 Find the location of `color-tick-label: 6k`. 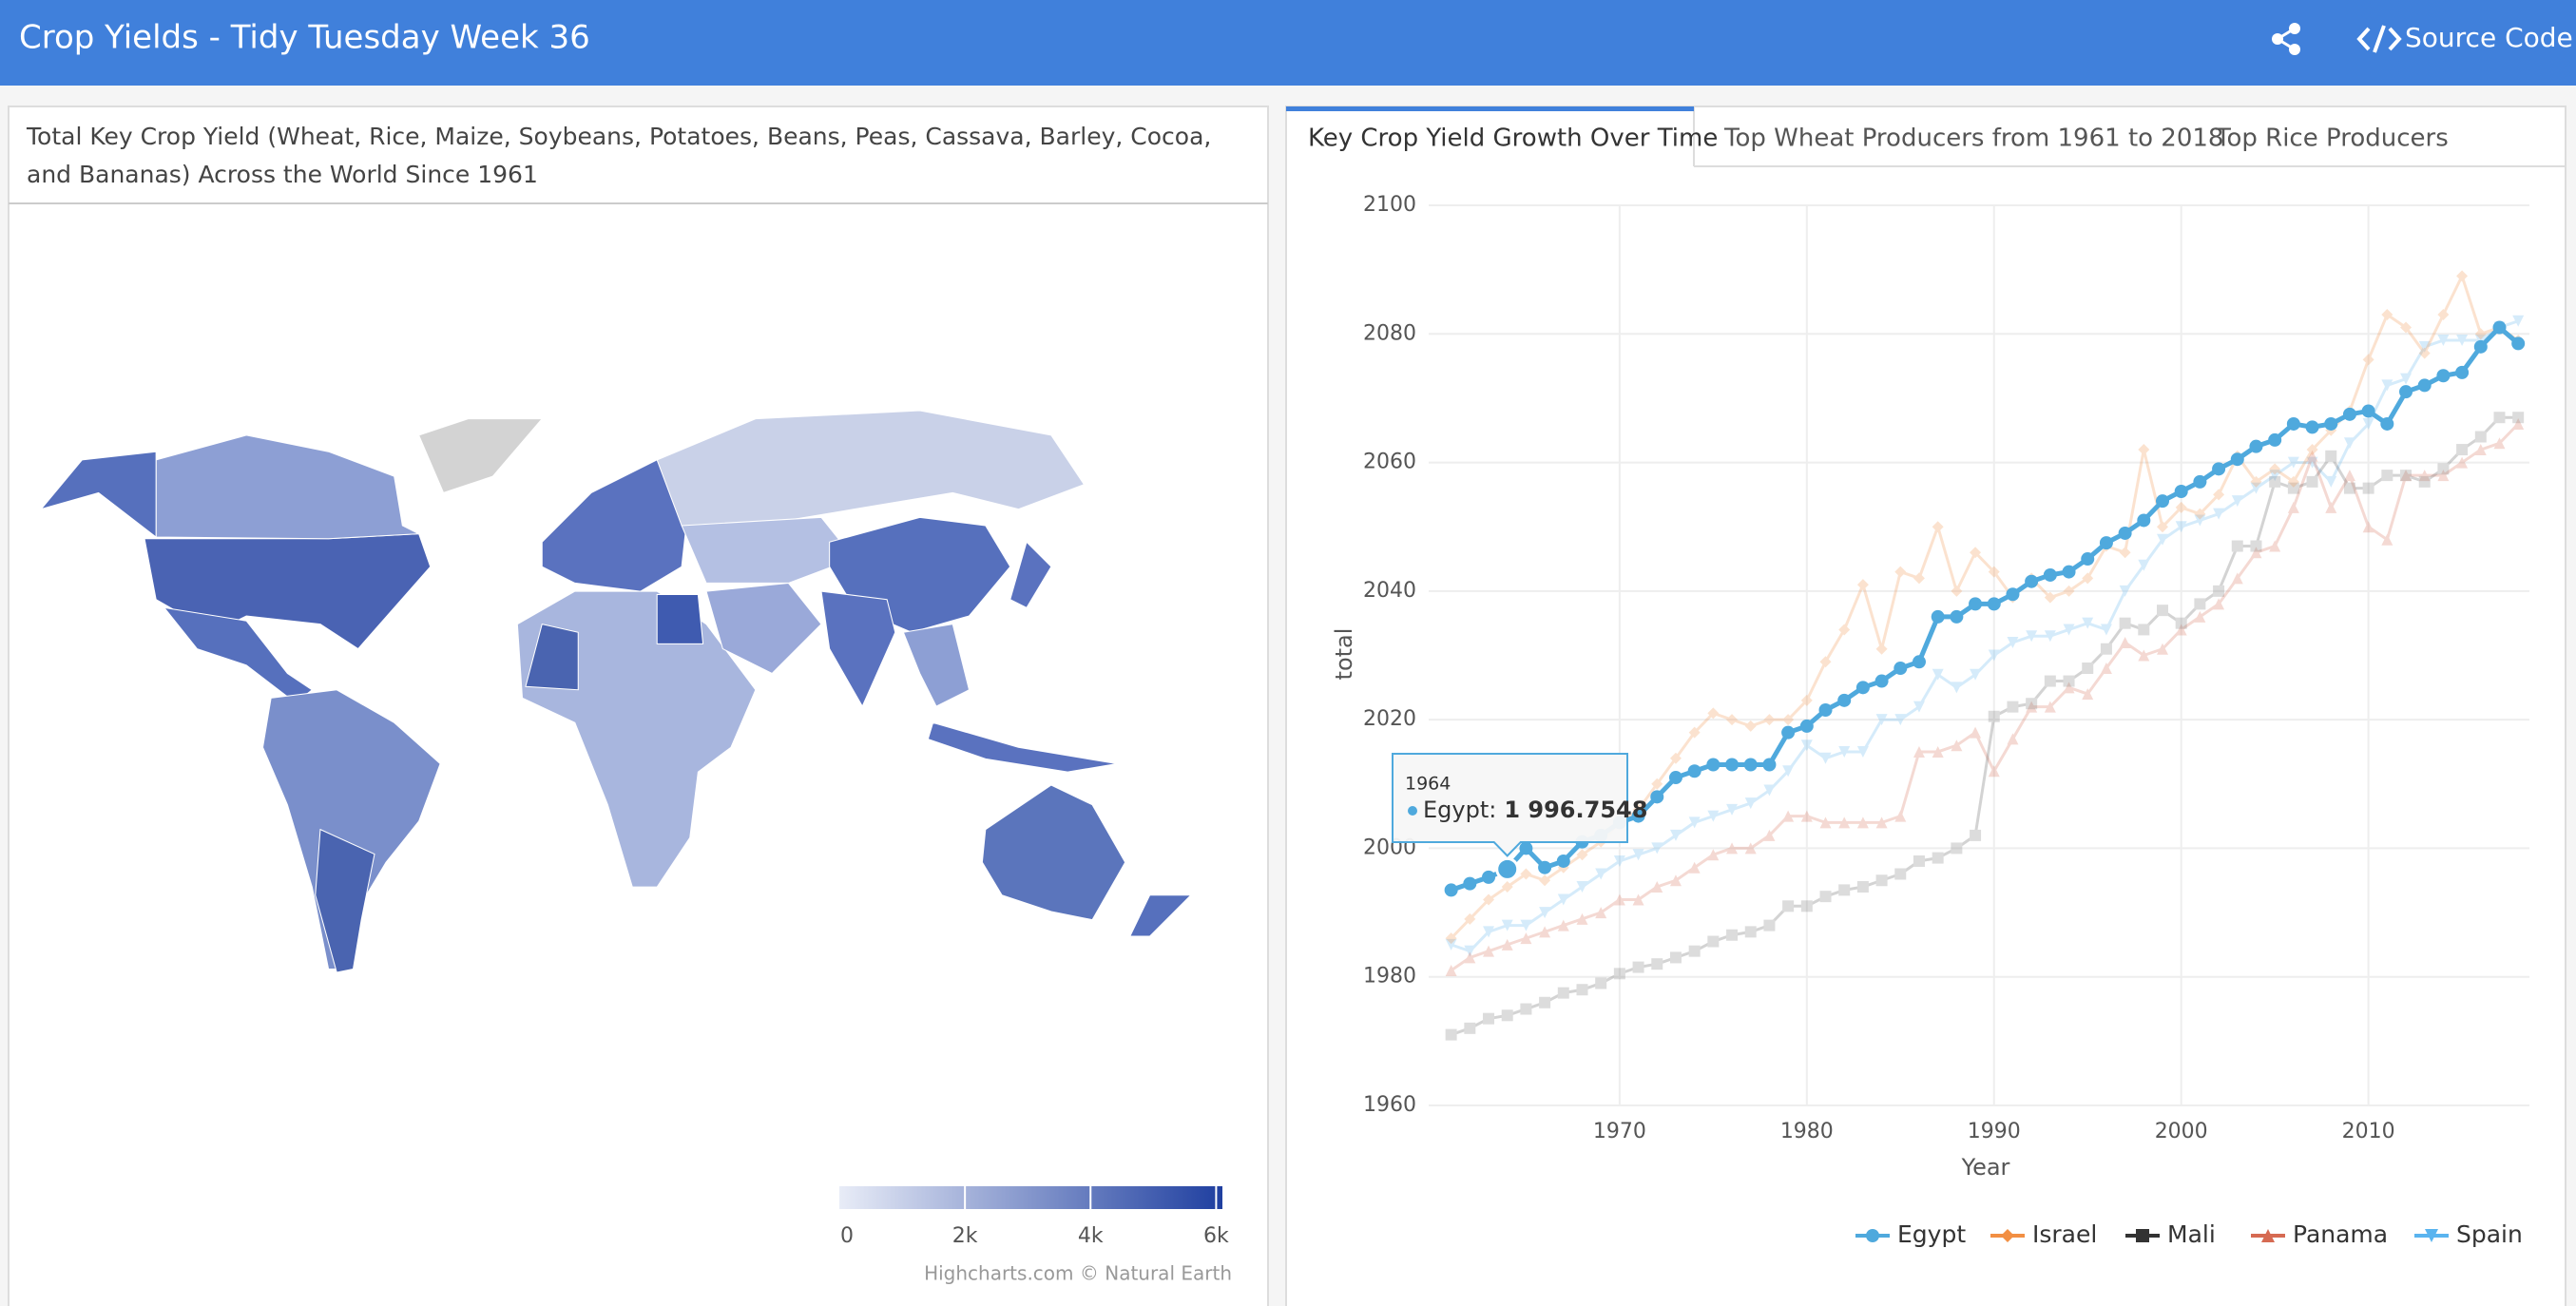

color-tick-label: 6k is located at coordinates (1216, 1236).